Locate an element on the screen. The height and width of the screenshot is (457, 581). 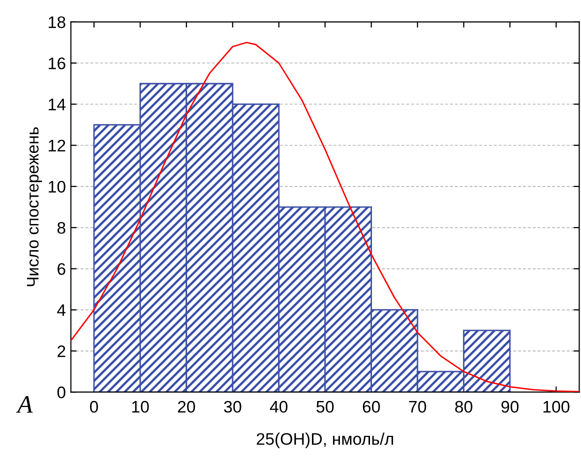
x-tick-label: 50 is located at coordinates (325, 406).